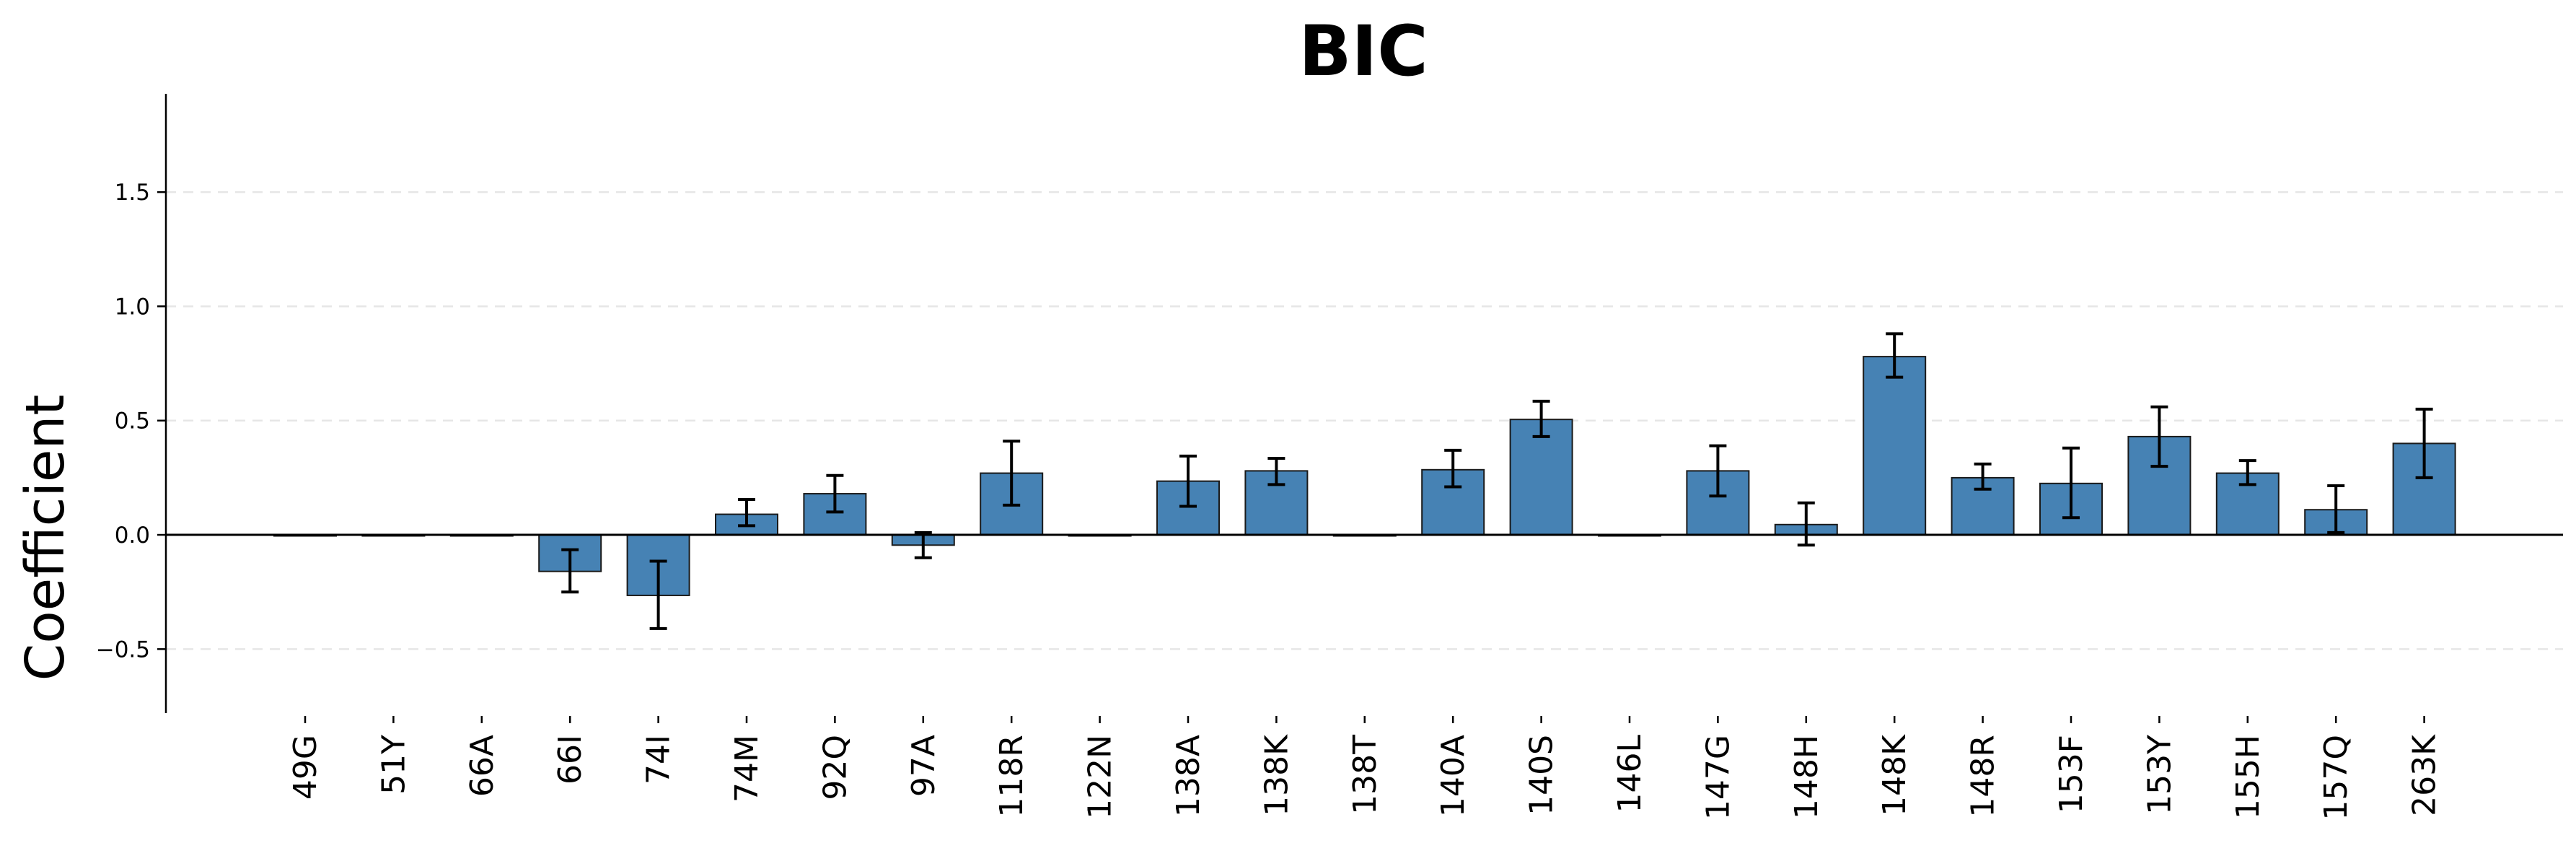 The height and width of the screenshot is (843, 2576). I want to click on y-axis-ticks: −0.5 0.0 0.5 1.0 1.5, so click(131, 421).